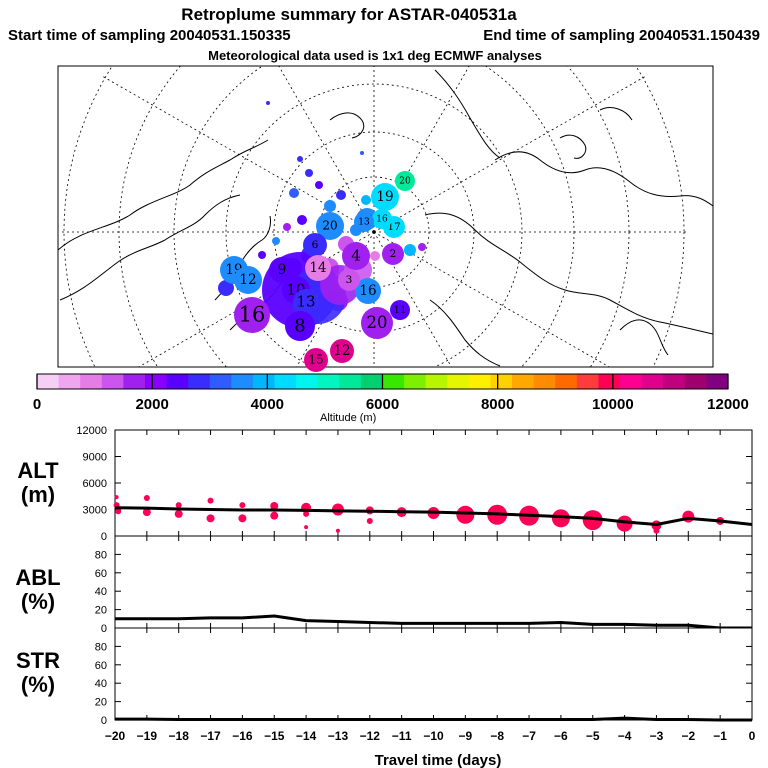  Describe the element at coordinates (625, 736) in the screenshot. I see `x-tick-label: −4` at that location.